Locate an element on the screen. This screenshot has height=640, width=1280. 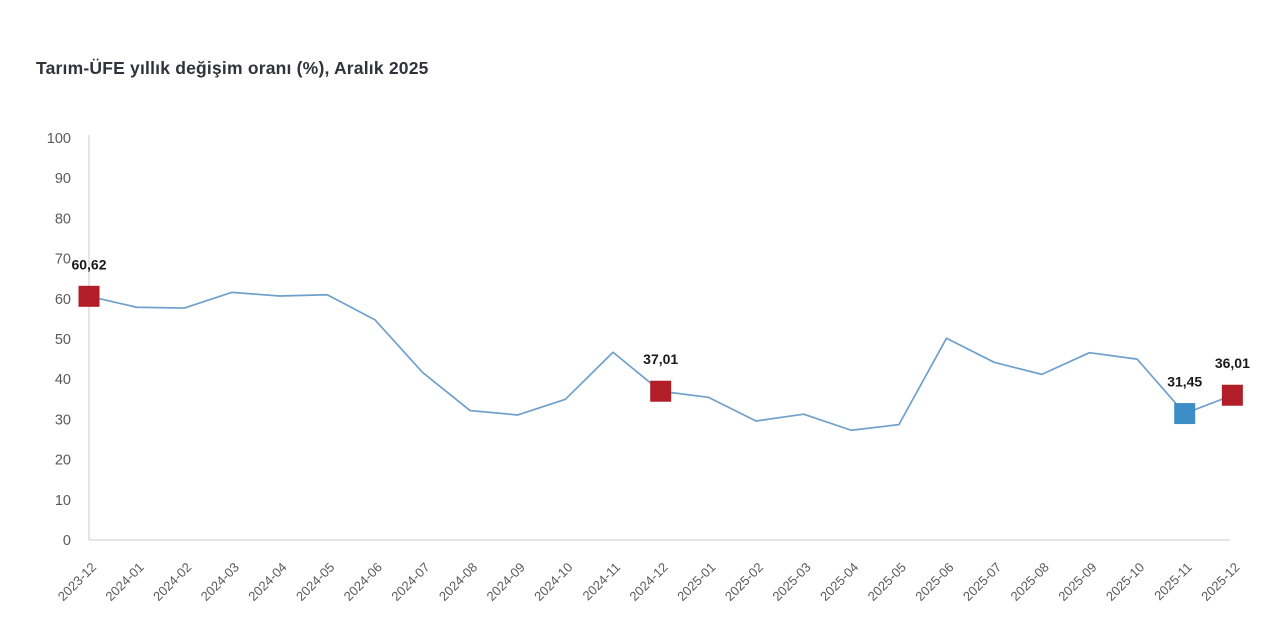
x-axis-tick-label: 2025-07 is located at coordinates (982, 582).